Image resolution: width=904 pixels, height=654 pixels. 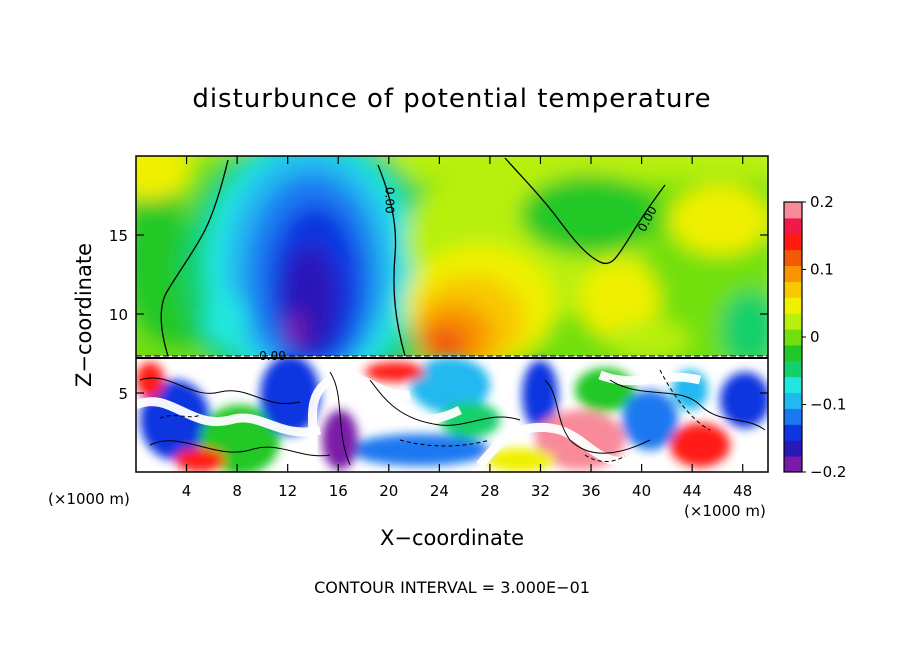 I want to click on colorbar-tick-label: 0.2, so click(x=822, y=202).